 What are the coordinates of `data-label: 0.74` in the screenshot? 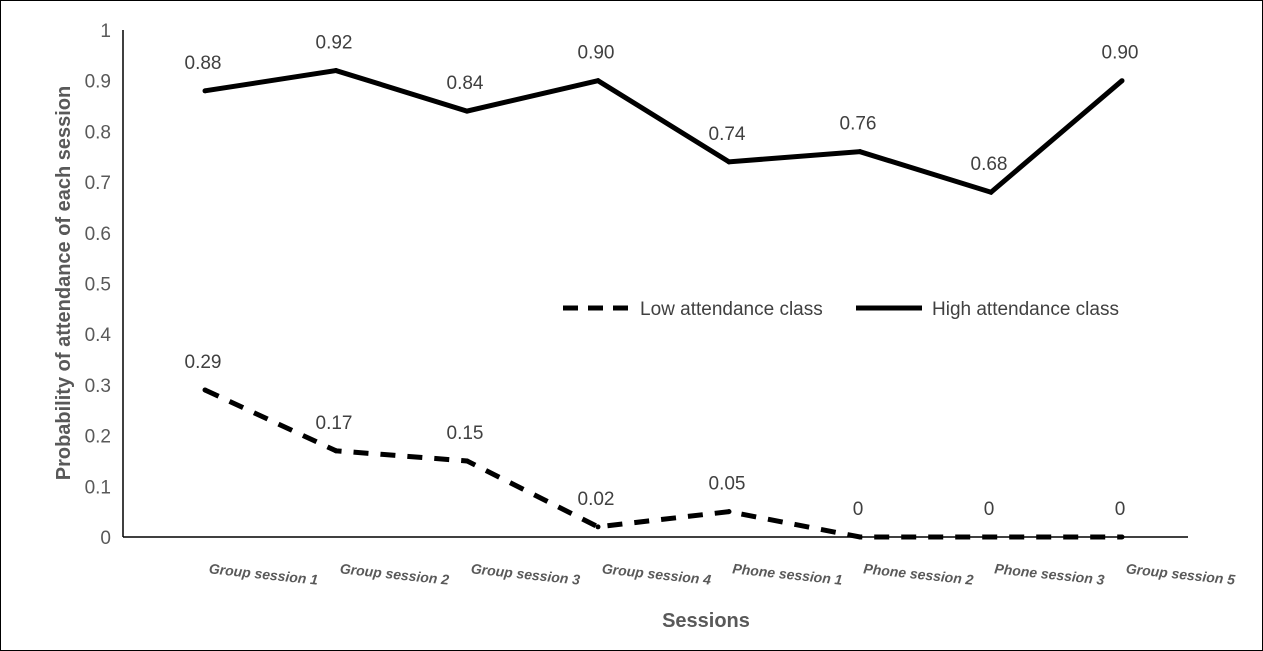 It's located at (727, 134).